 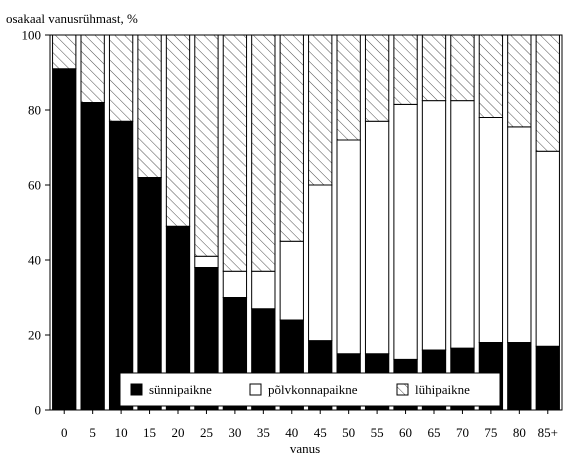 What do you see at coordinates (309, 425) in the screenshot?
I see `x-axis: 0 5 10 15 20 25 30 35 40 45 50 55 60 65 70 75 80 85+` at bounding box center [309, 425].